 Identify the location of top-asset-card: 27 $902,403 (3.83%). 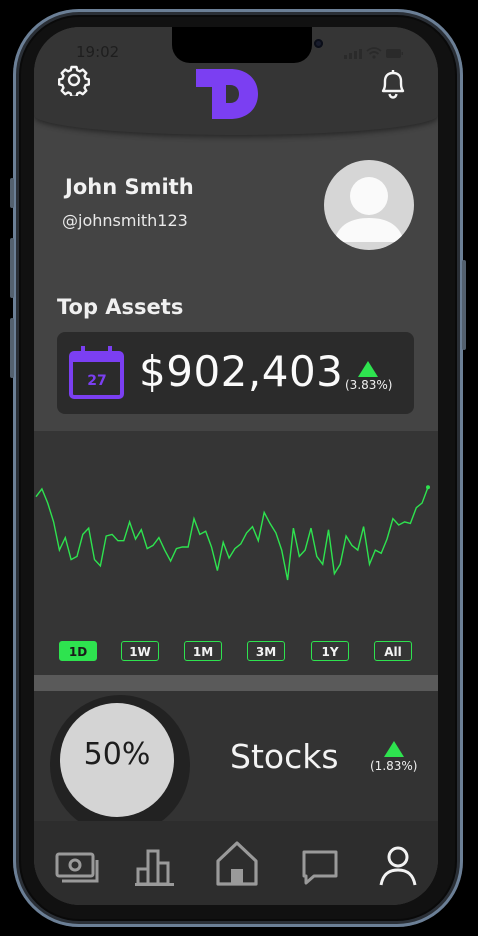
(235, 373).